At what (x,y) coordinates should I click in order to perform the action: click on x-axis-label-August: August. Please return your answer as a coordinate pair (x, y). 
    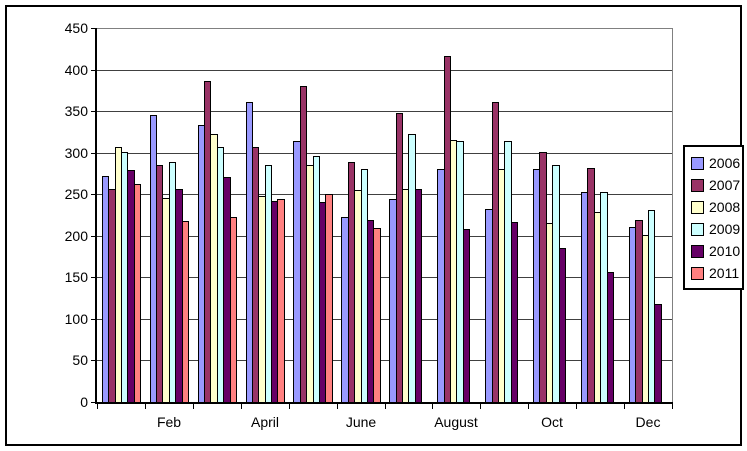
    Looking at the image, I should click on (456, 422).